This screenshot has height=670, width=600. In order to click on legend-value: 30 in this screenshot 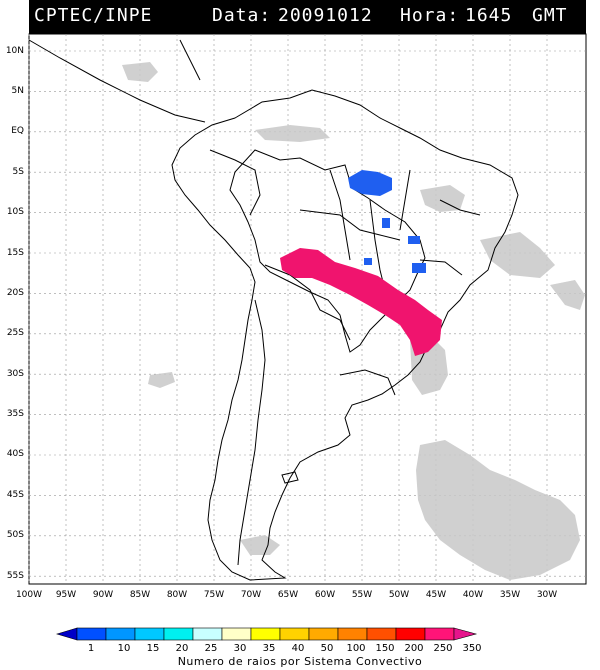, I will do `click(240, 648)`.